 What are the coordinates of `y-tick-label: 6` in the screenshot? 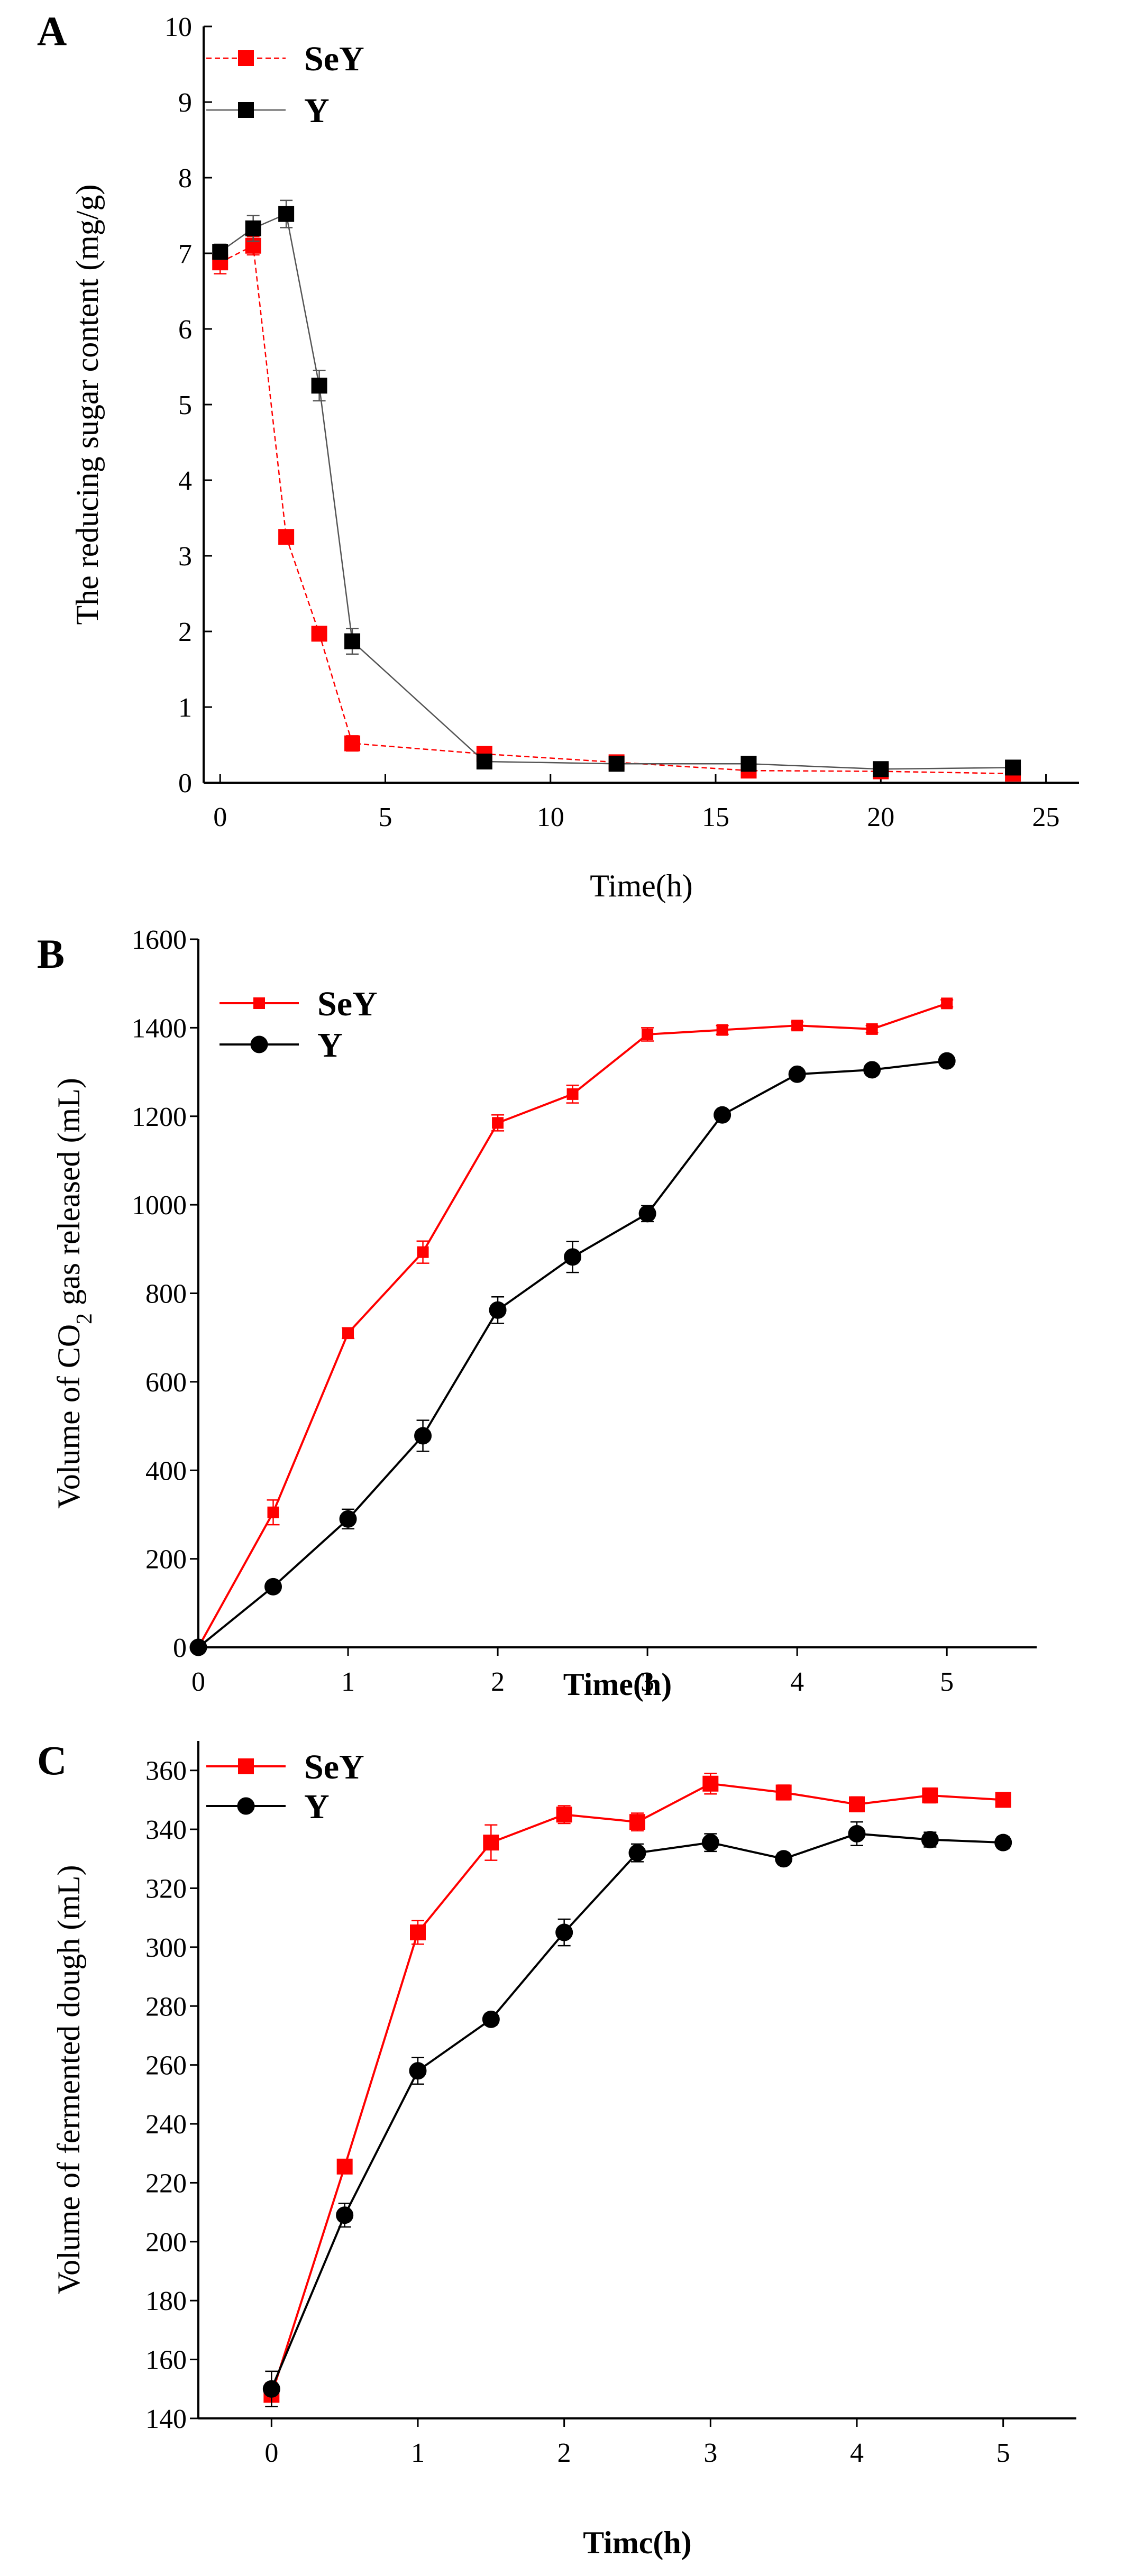 It's located at (185, 330).